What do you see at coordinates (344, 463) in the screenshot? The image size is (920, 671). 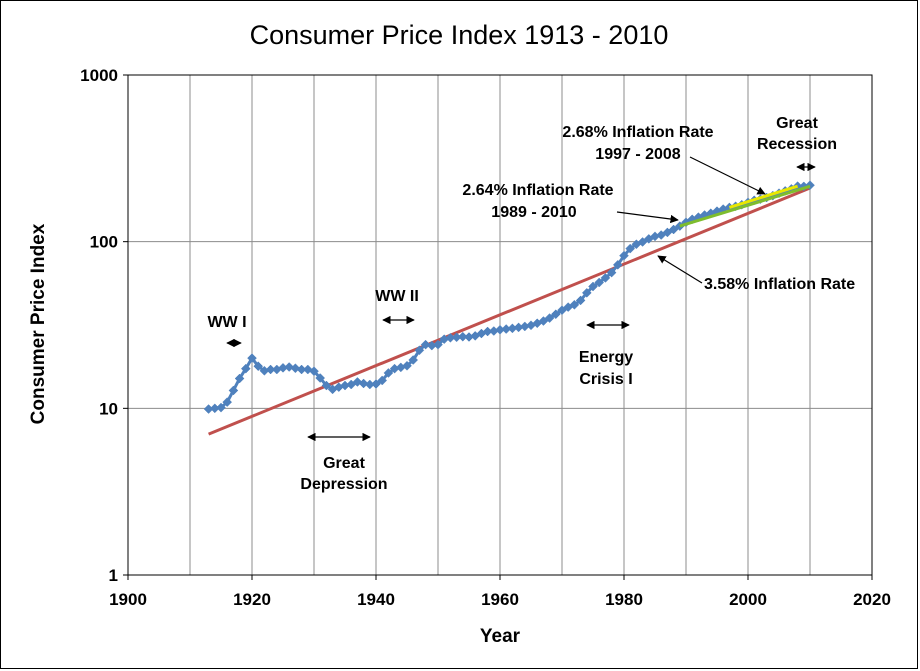 I see `great-depression-label-line1: Great` at bounding box center [344, 463].